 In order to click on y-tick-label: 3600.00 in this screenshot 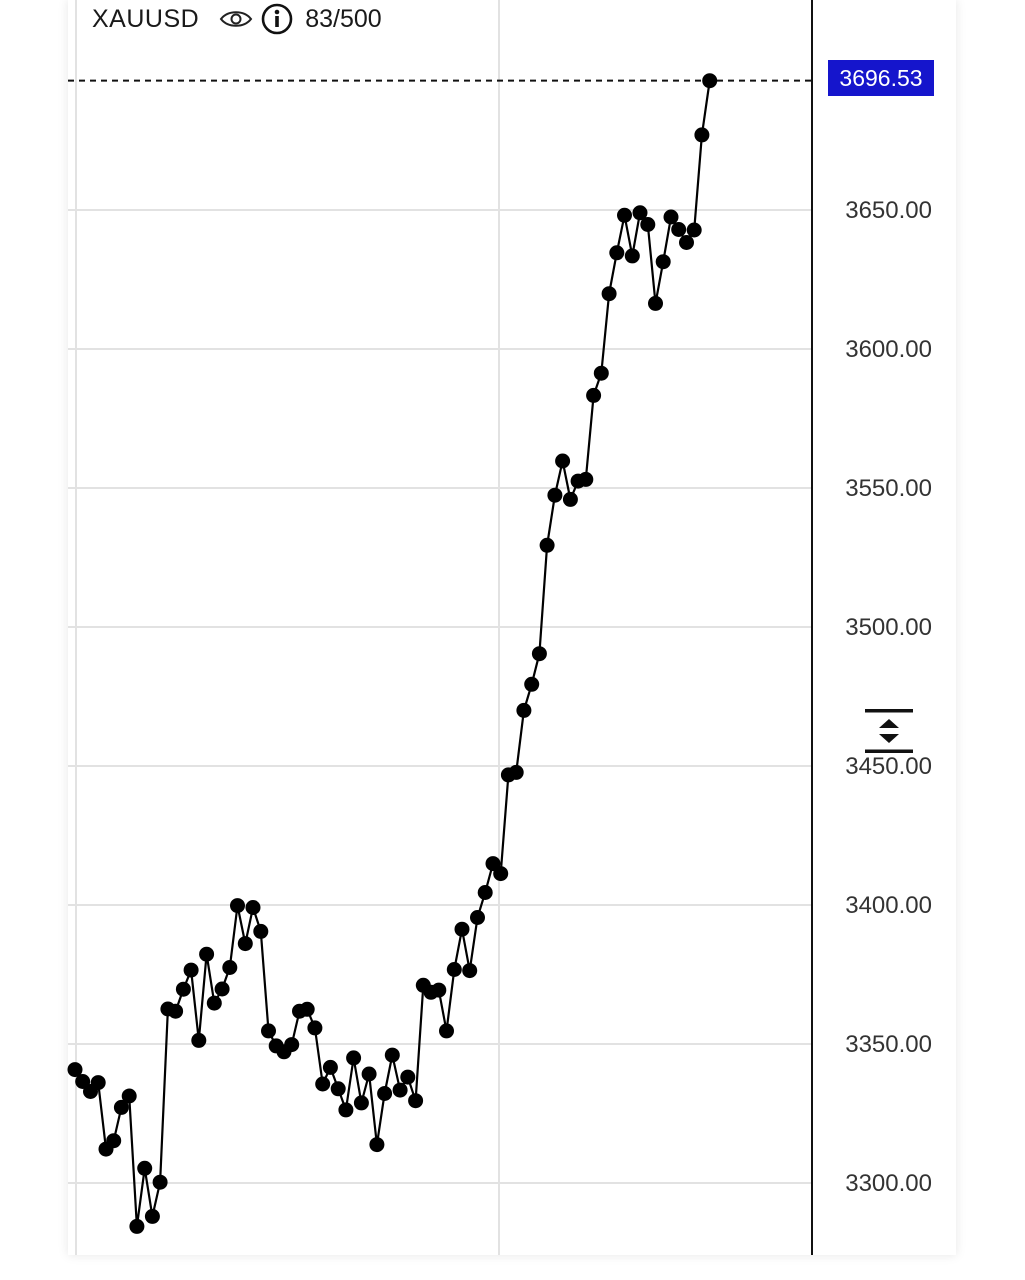, I will do `click(888, 349)`.